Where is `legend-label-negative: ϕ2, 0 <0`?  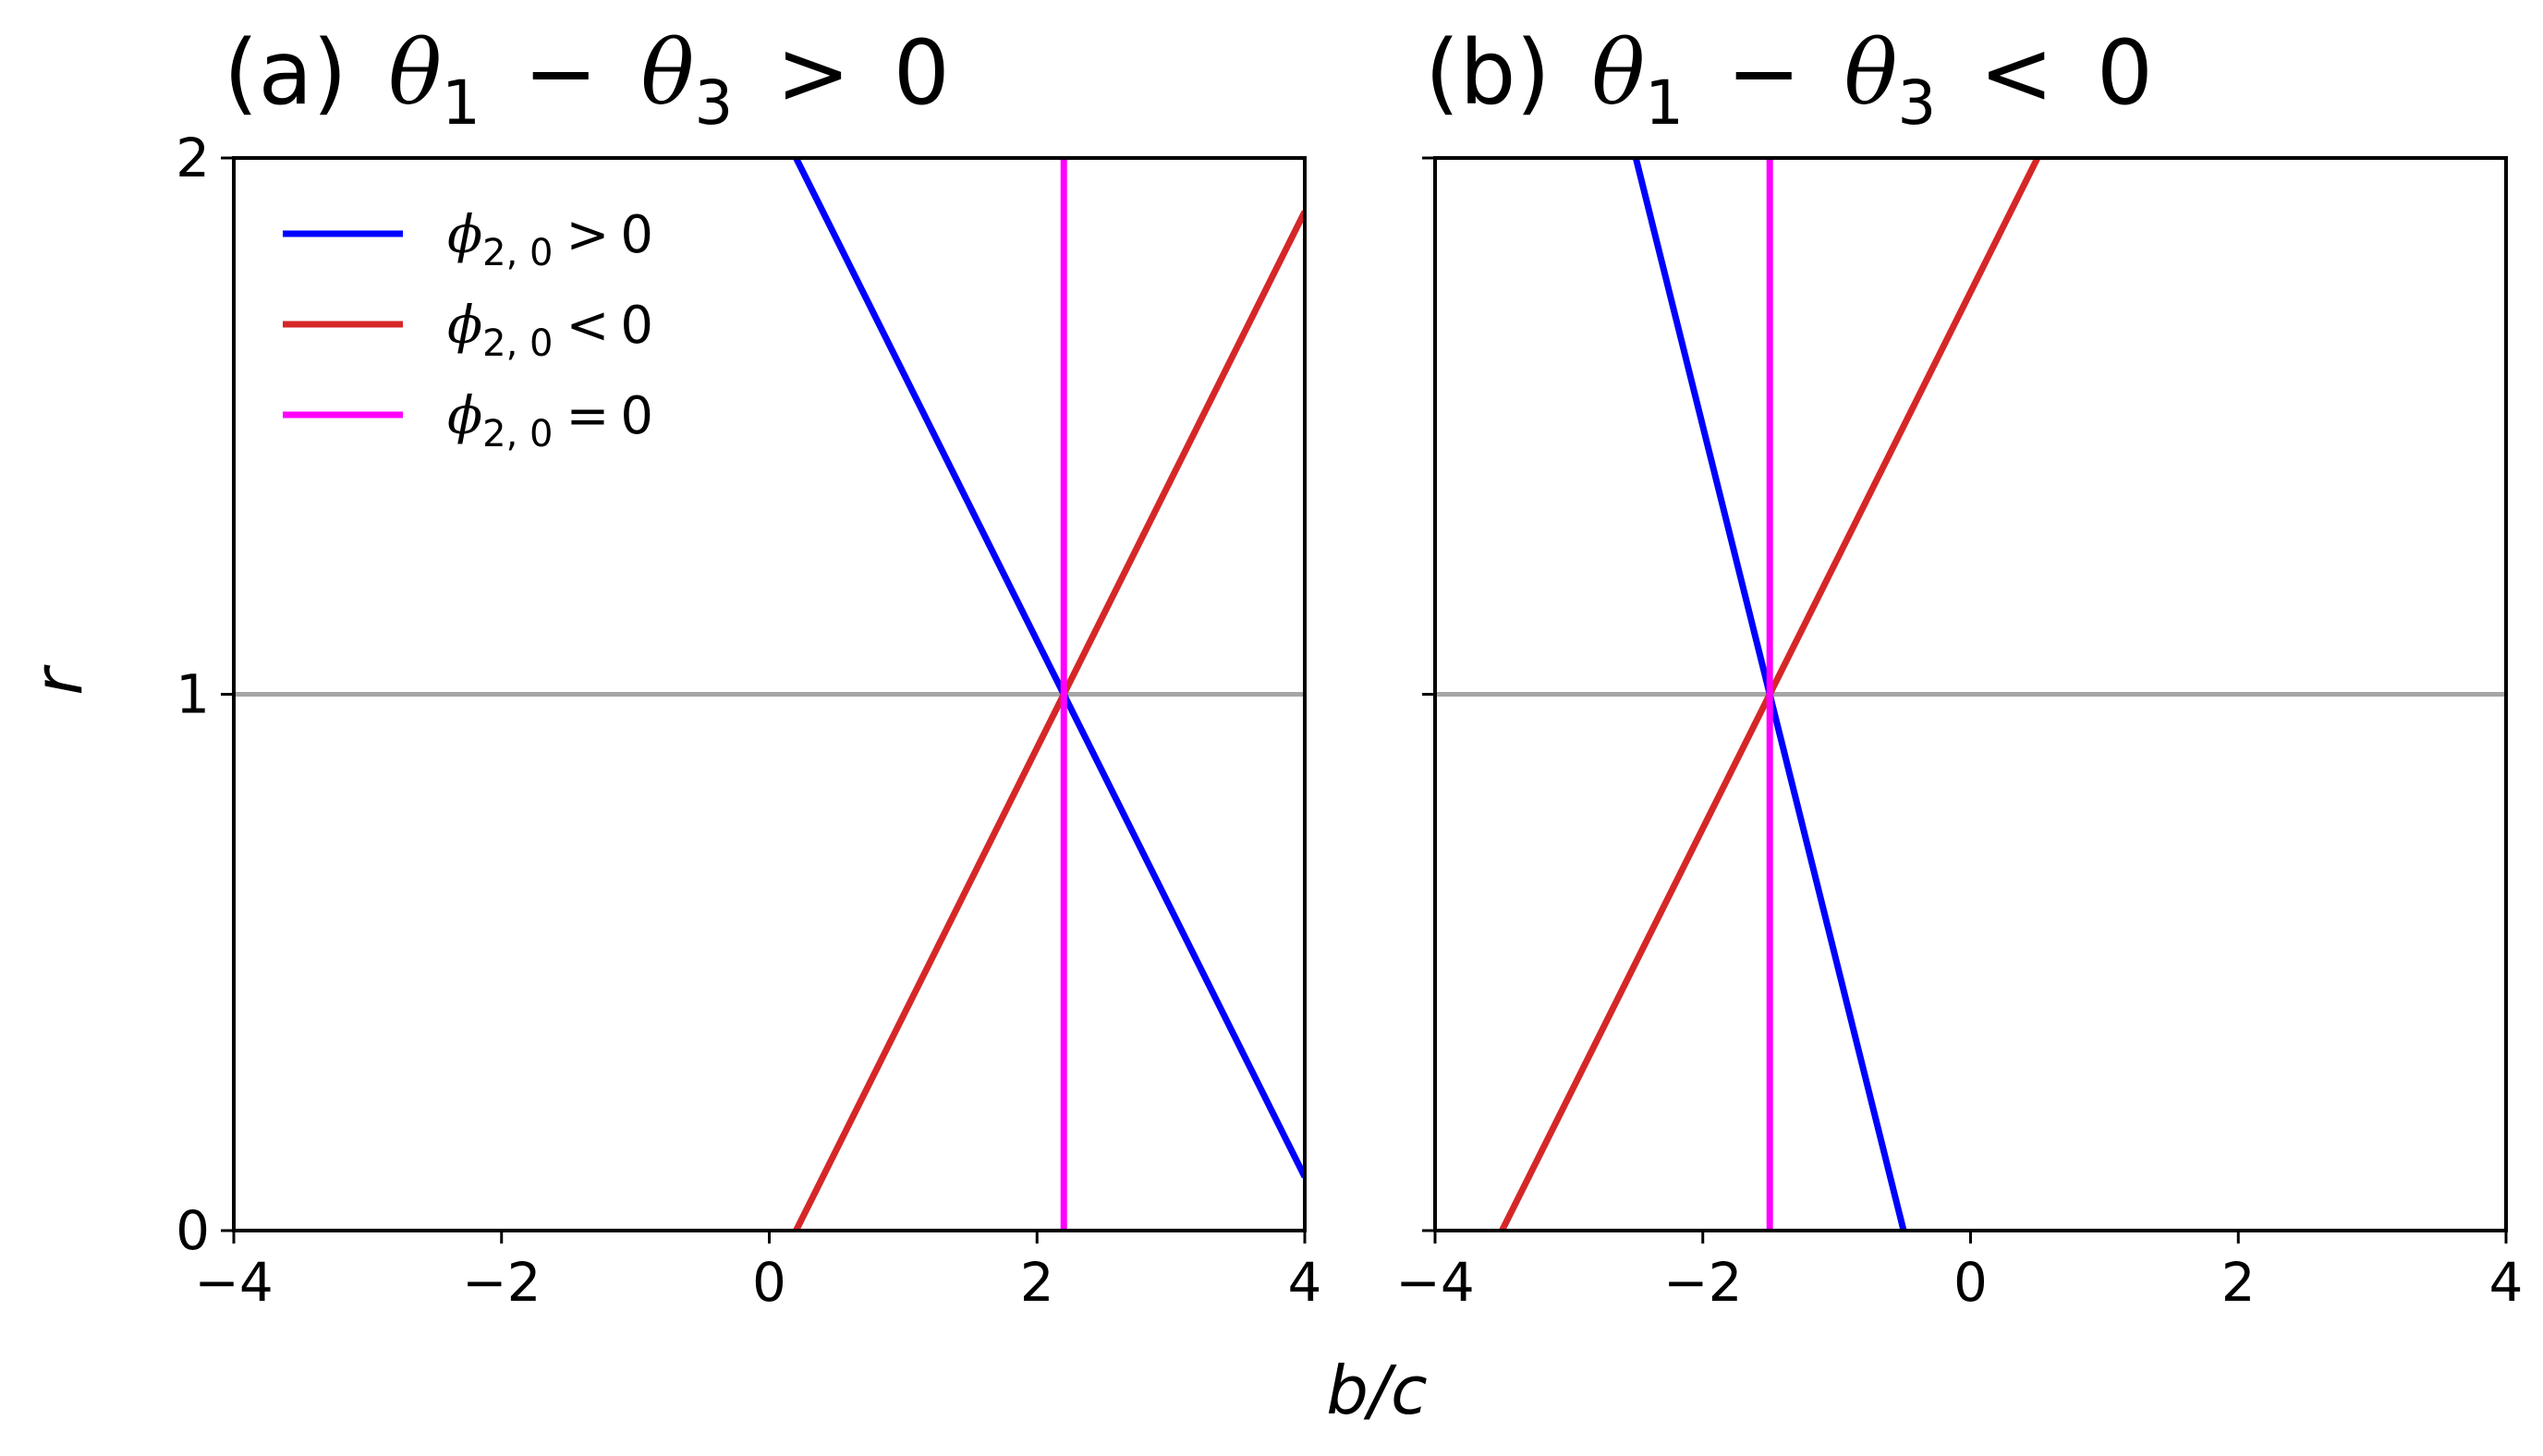 legend-label-negative: ϕ2, 0 <0 is located at coordinates (550, 330).